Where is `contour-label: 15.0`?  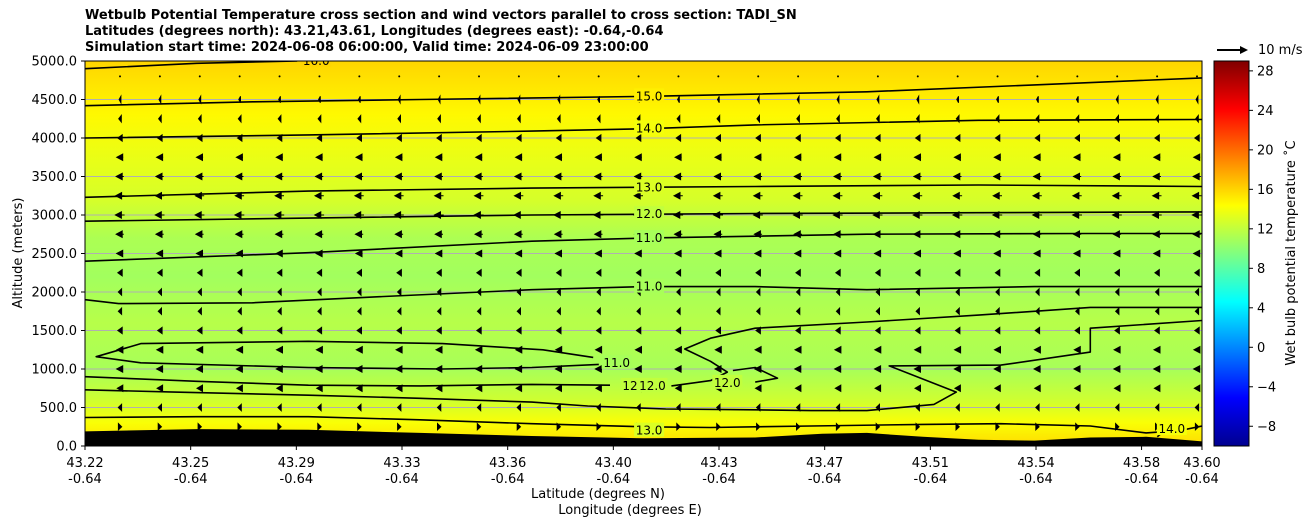 contour-label: 15.0 is located at coordinates (649, 96).